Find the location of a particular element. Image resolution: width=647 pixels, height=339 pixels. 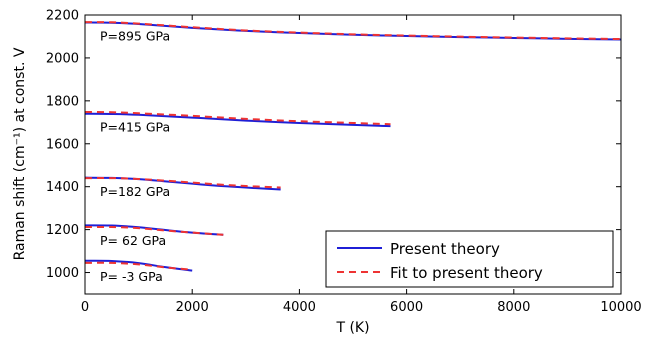

x-tick-label: 6000 is located at coordinates (406, 307).